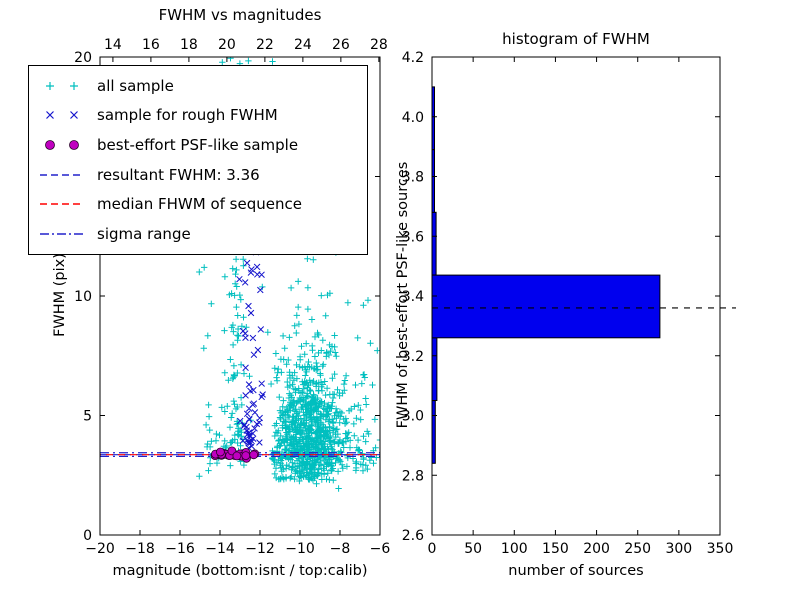  I want to click on dashdot-line-icon, so click(62, 234).